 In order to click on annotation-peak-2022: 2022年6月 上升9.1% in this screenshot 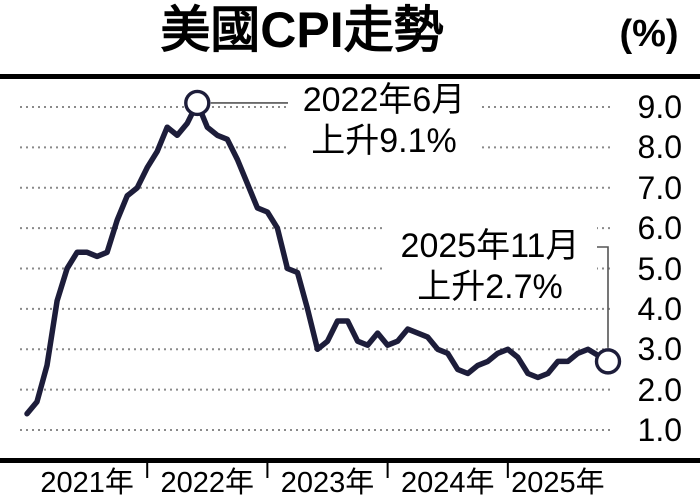, I will do `click(384, 121)`.